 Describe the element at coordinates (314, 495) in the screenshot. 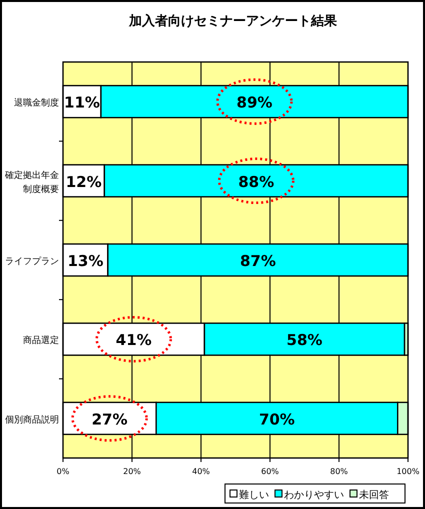

I see `legend-label: わかりやすい` at that location.